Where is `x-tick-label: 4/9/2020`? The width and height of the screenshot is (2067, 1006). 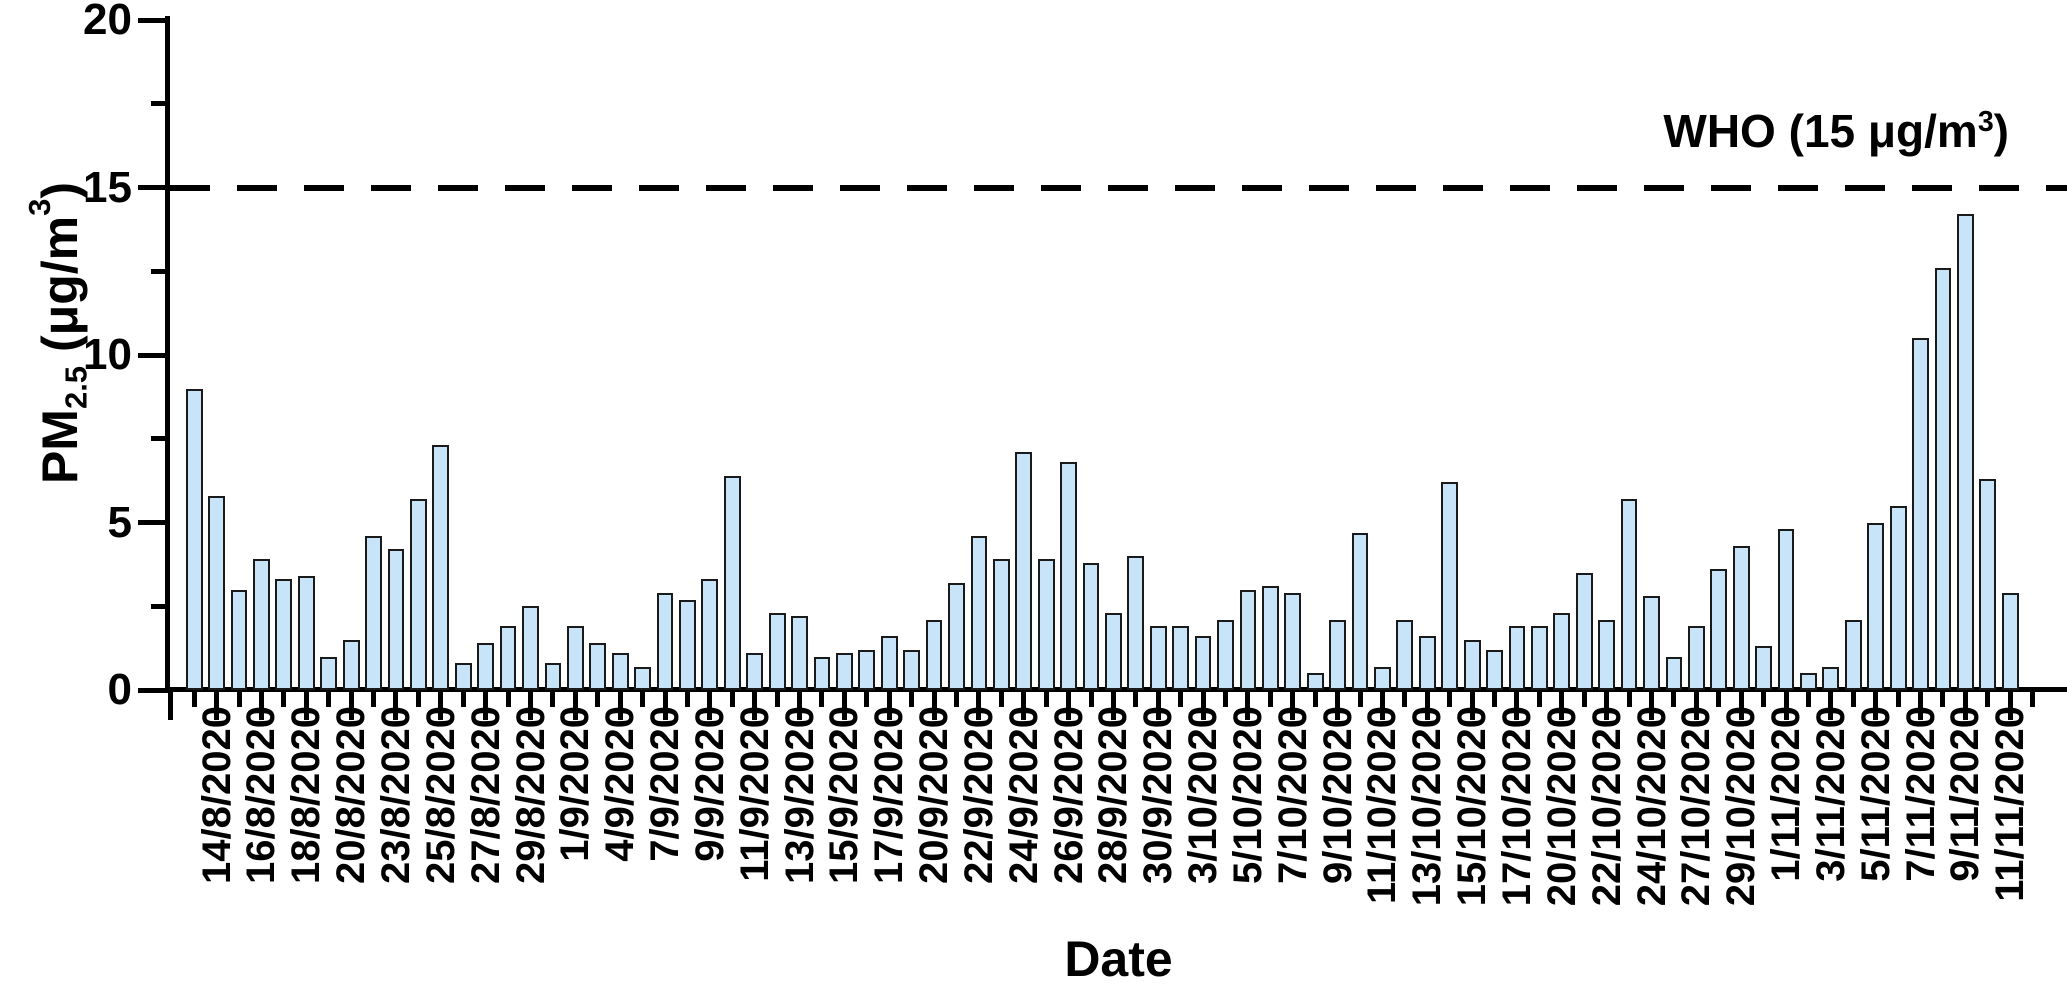 x-tick-label: 4/9/2020 is located at coordinates (620, 784).